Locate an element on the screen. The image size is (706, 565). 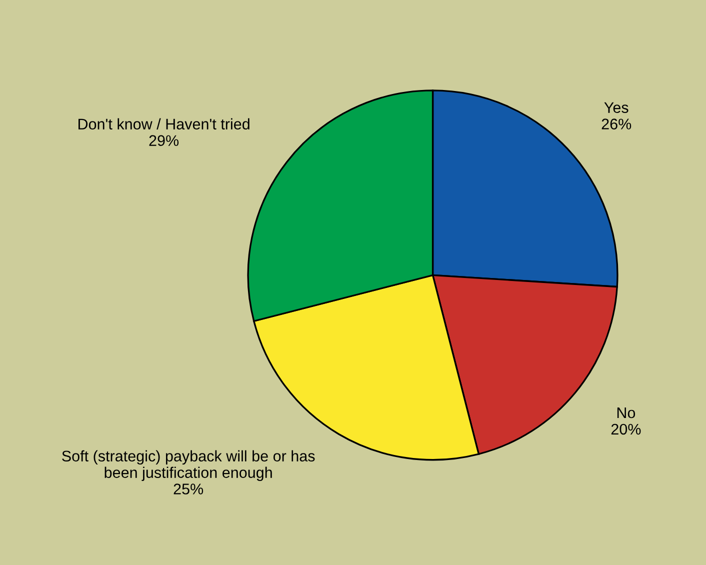
slice-label: No is located at coordinates (626, 413).